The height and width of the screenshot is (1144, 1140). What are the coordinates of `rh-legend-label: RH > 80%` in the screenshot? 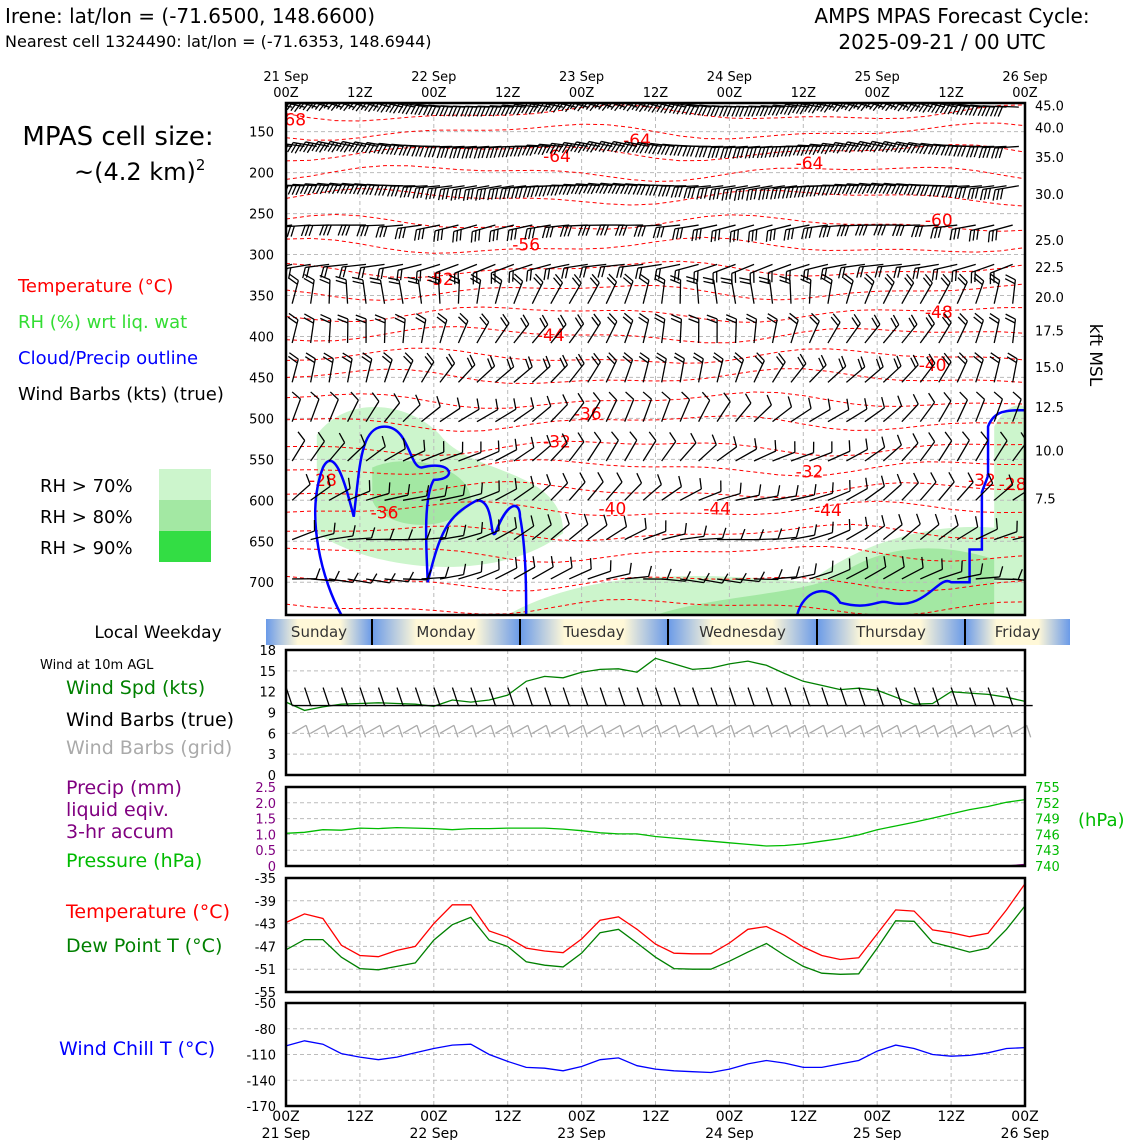 It's located at (86, 517).